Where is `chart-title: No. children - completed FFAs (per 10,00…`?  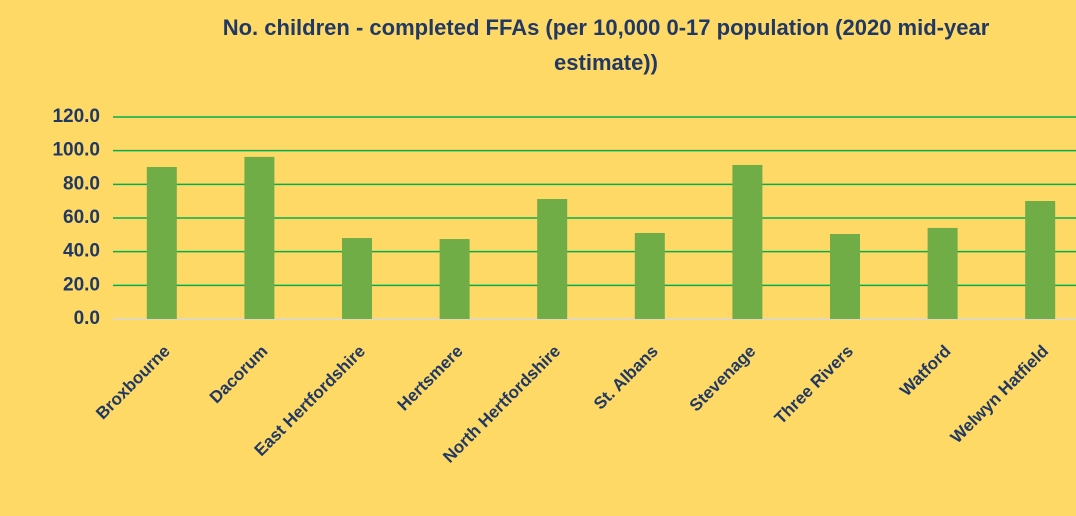 chart-title: No. children - completed FFAs (per 10,00… is located at coordinates (606, 45).